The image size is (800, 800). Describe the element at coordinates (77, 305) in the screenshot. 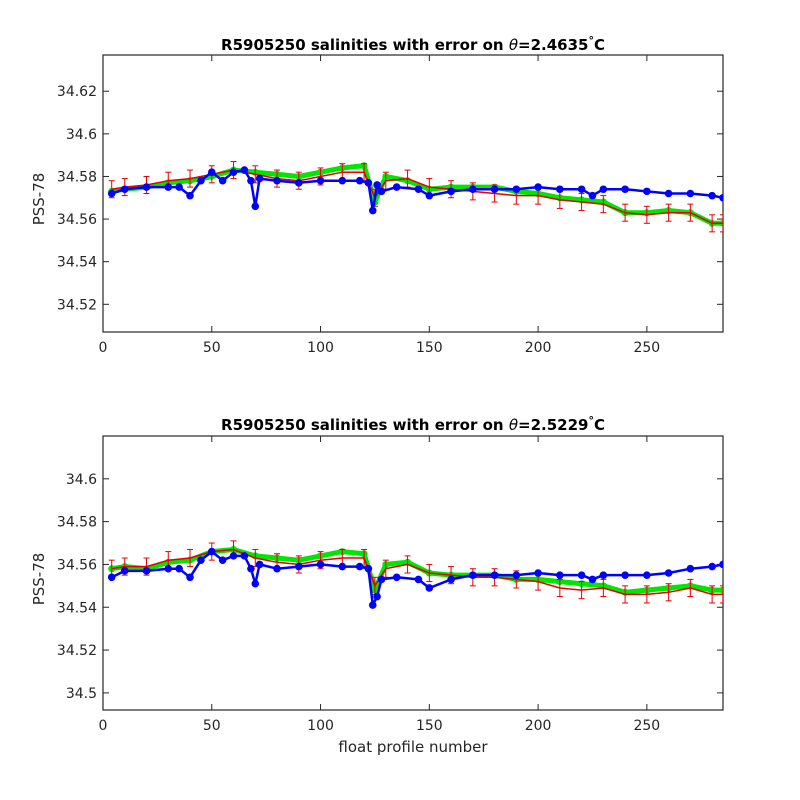

I see `panel-1-y-tick-label: 34.52` at that location.